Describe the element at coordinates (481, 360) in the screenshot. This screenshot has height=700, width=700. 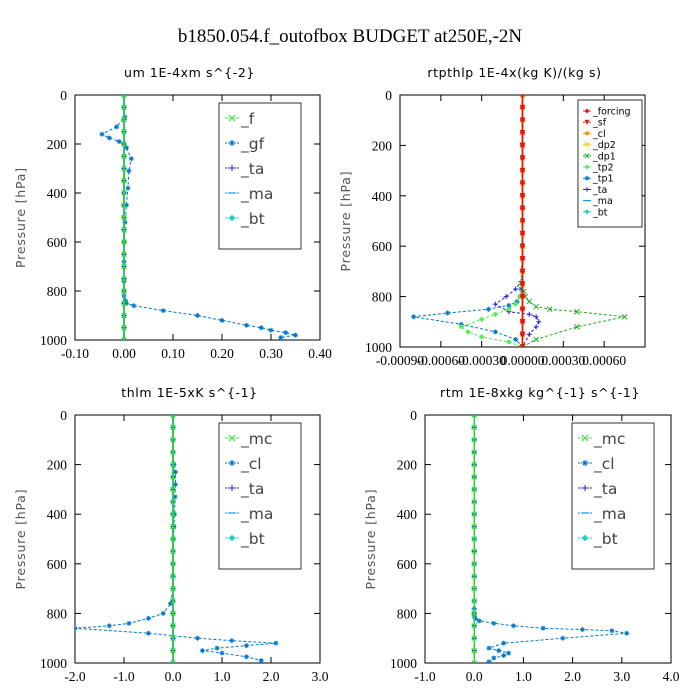
I see `x-tick-label: -0.00030` at that location.